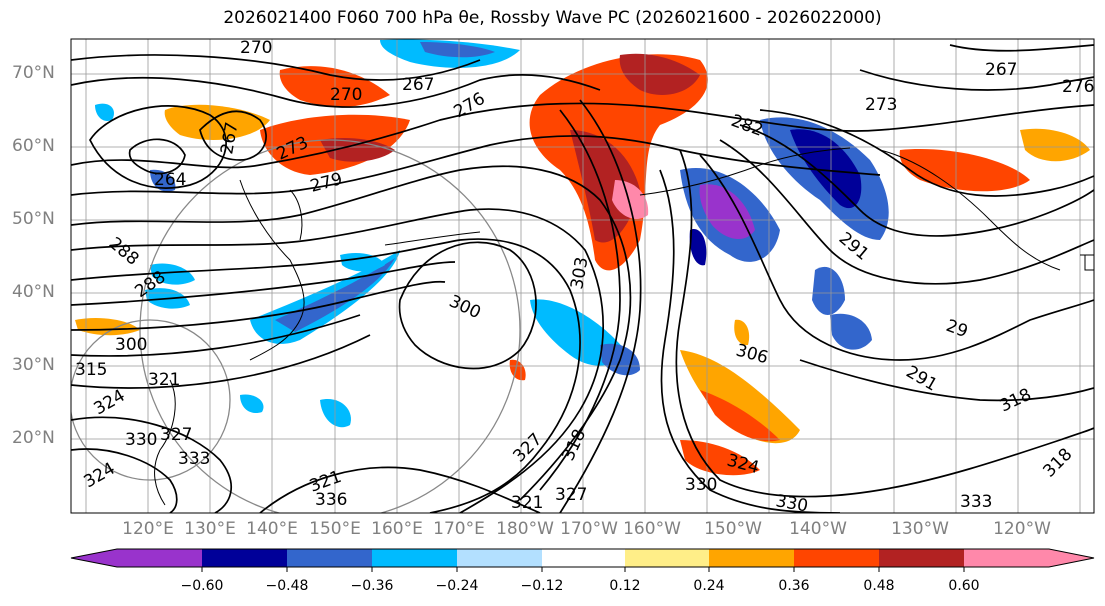 The image size is (1105, 606). What do you see at coordinates (372, 586) in the screenshot?
I see `colorbar-tick-label: −0.36` at bounding box center [372, 586].